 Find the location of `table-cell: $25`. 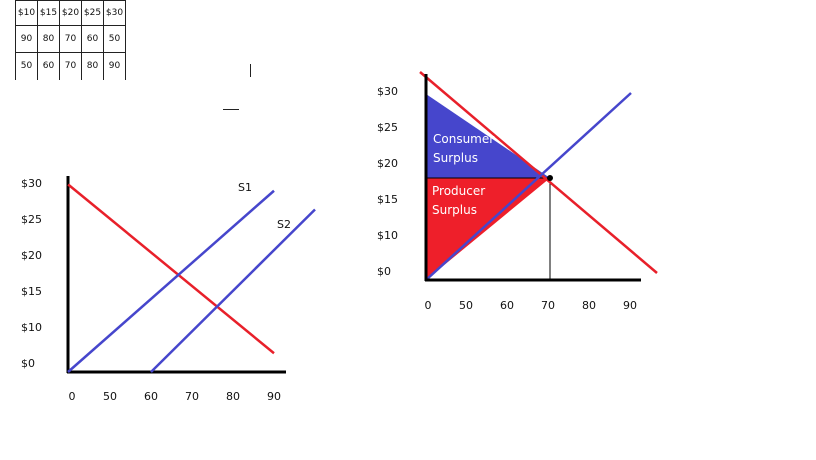

table-cell: $25 is located at coordinates (92, 13).